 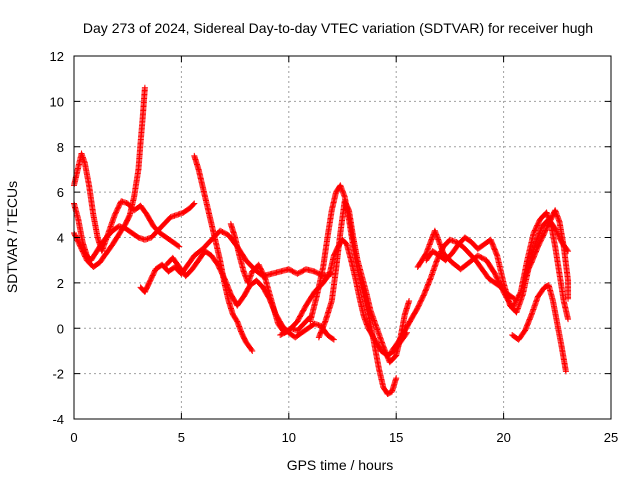 I want to click on y-tick-label: 12, so click(x=57, y=56).